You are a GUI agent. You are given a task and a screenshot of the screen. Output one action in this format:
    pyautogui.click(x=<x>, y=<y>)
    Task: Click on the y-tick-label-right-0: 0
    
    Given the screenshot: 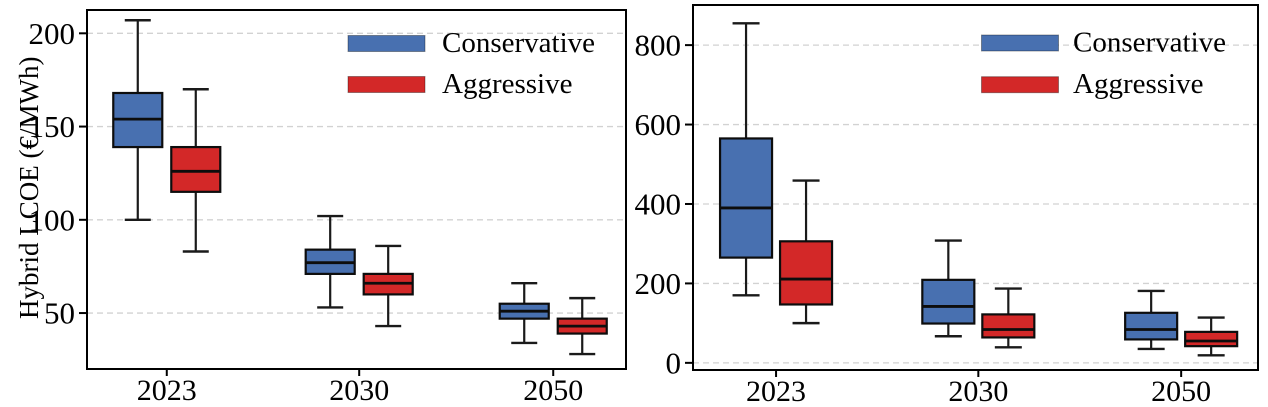 What is the action you would take?
    pyautogui.click(x=674, y=362)
    